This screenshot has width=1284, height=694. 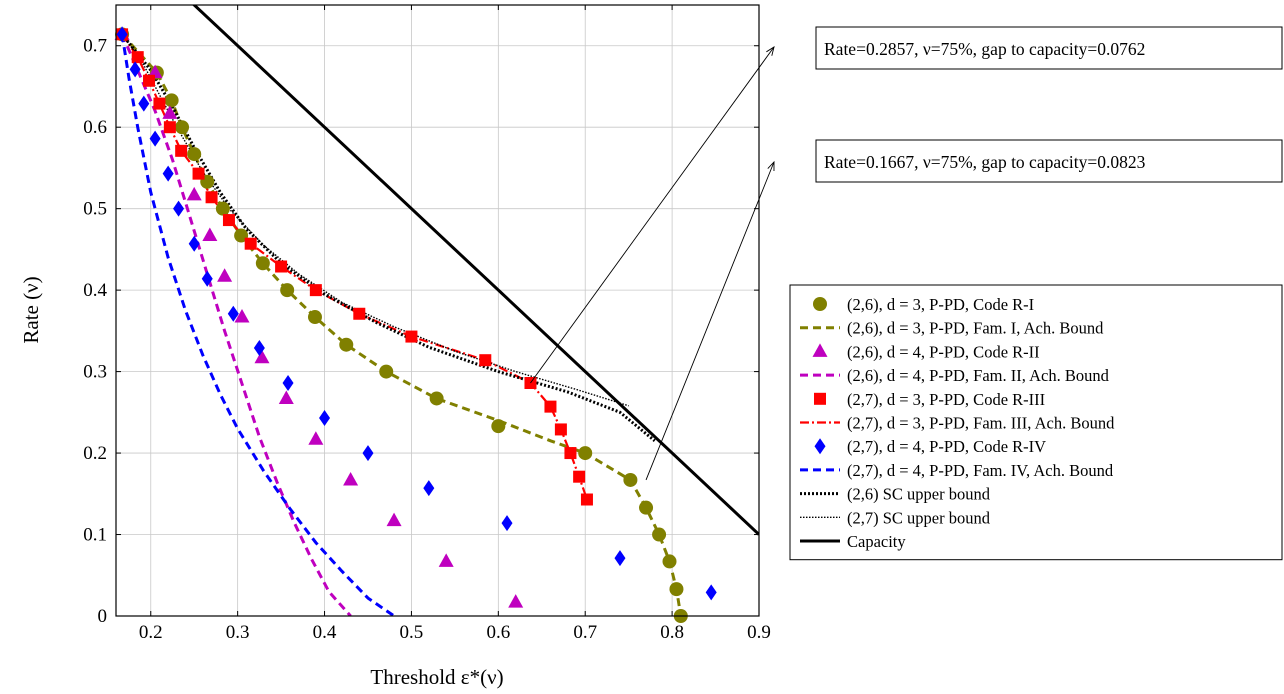 I want to click on x-tick-label: 0.6, so click(x=498, y=632).